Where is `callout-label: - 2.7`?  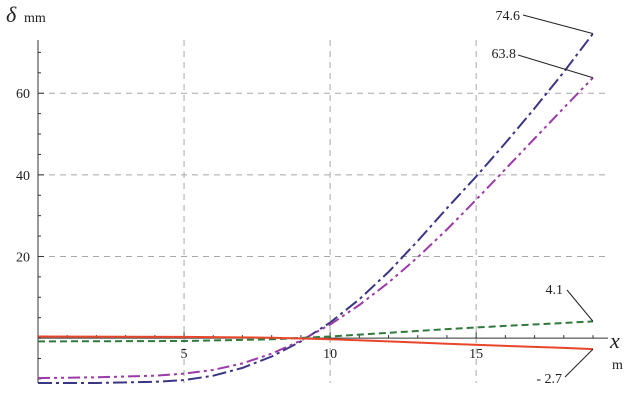
callout-label: - 2.7 is located at coordinates (549, 379).